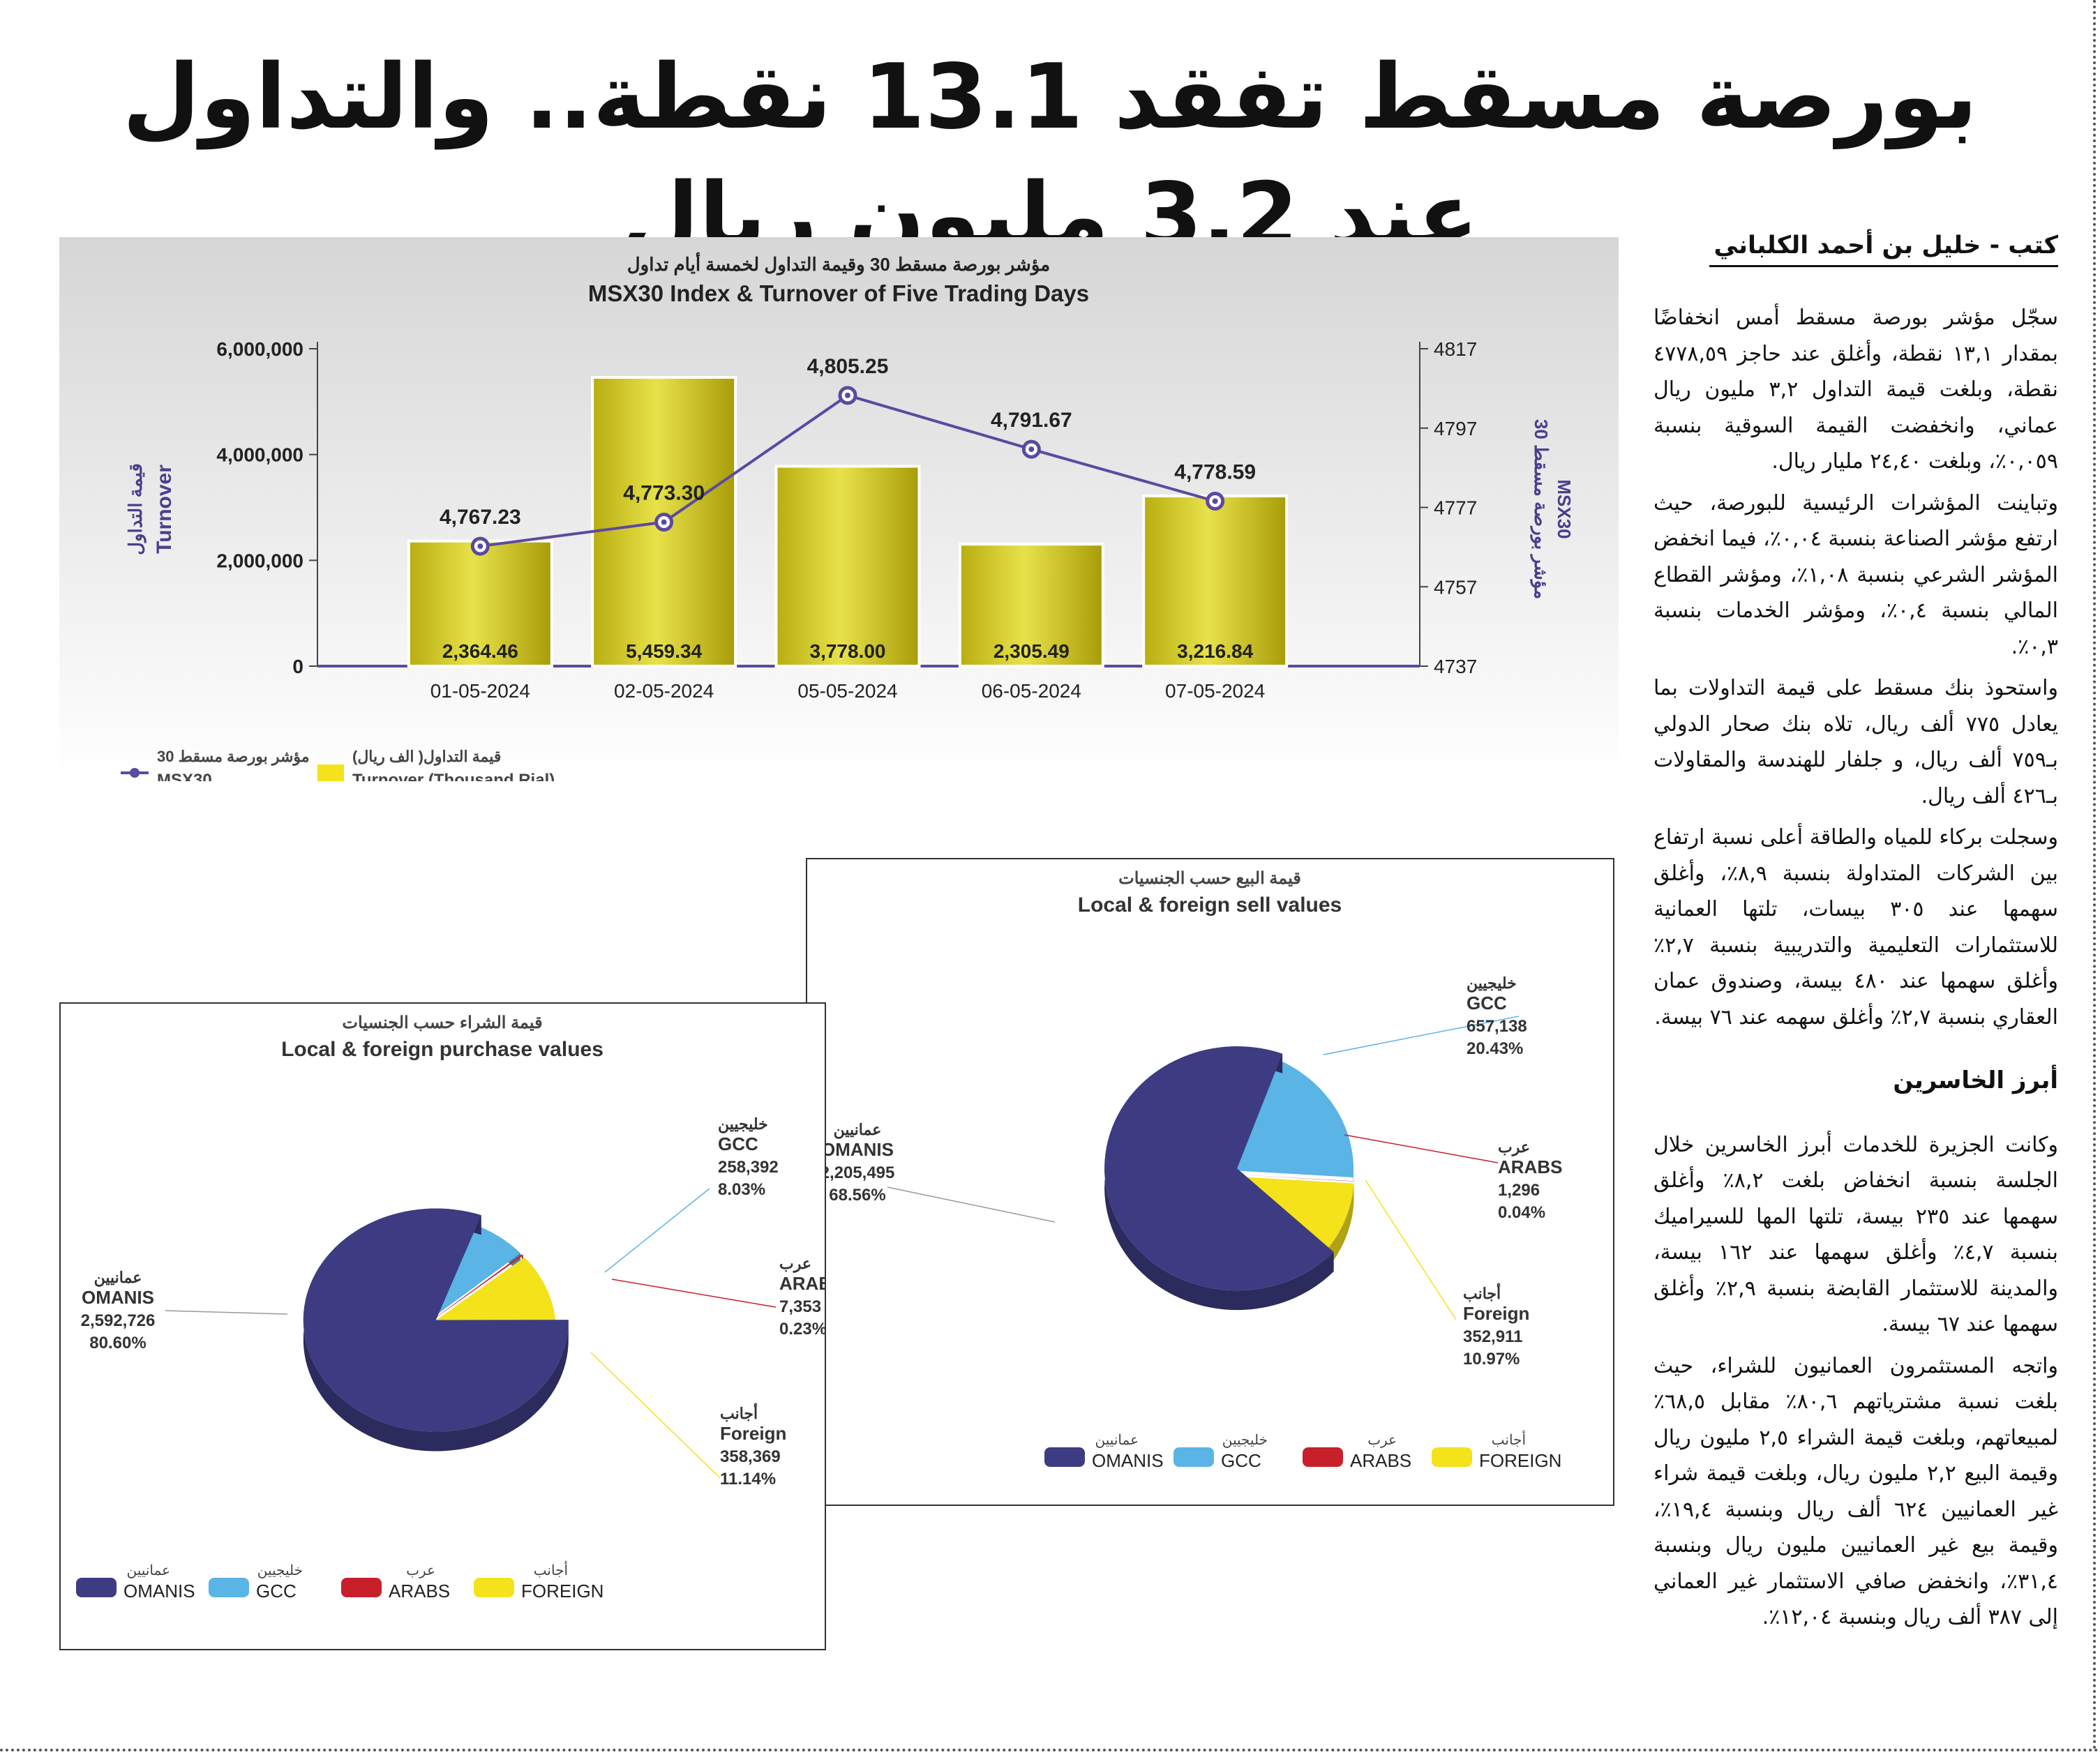 The height and width of the screenshot is (1764, 2100). What do you see at coordinates (857, 1195) in the screenshot?
I see `pie-label-pct: 68.56%` at bounding box center [857, 1195].